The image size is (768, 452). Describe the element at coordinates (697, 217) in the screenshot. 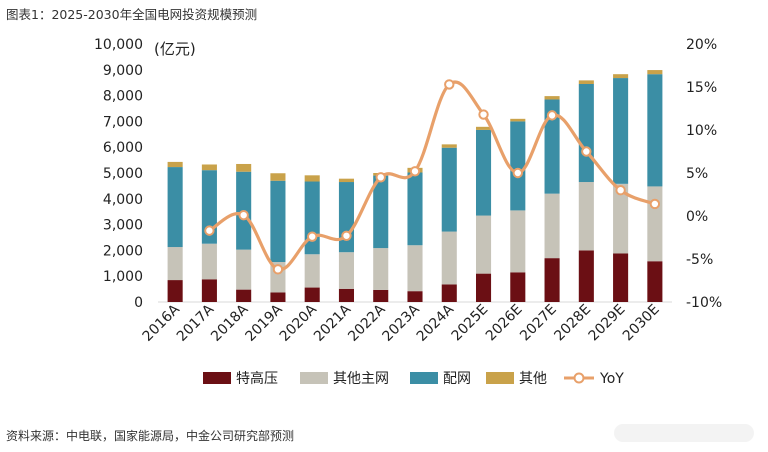

I see `y-right-tick-label: 0%` at that location.